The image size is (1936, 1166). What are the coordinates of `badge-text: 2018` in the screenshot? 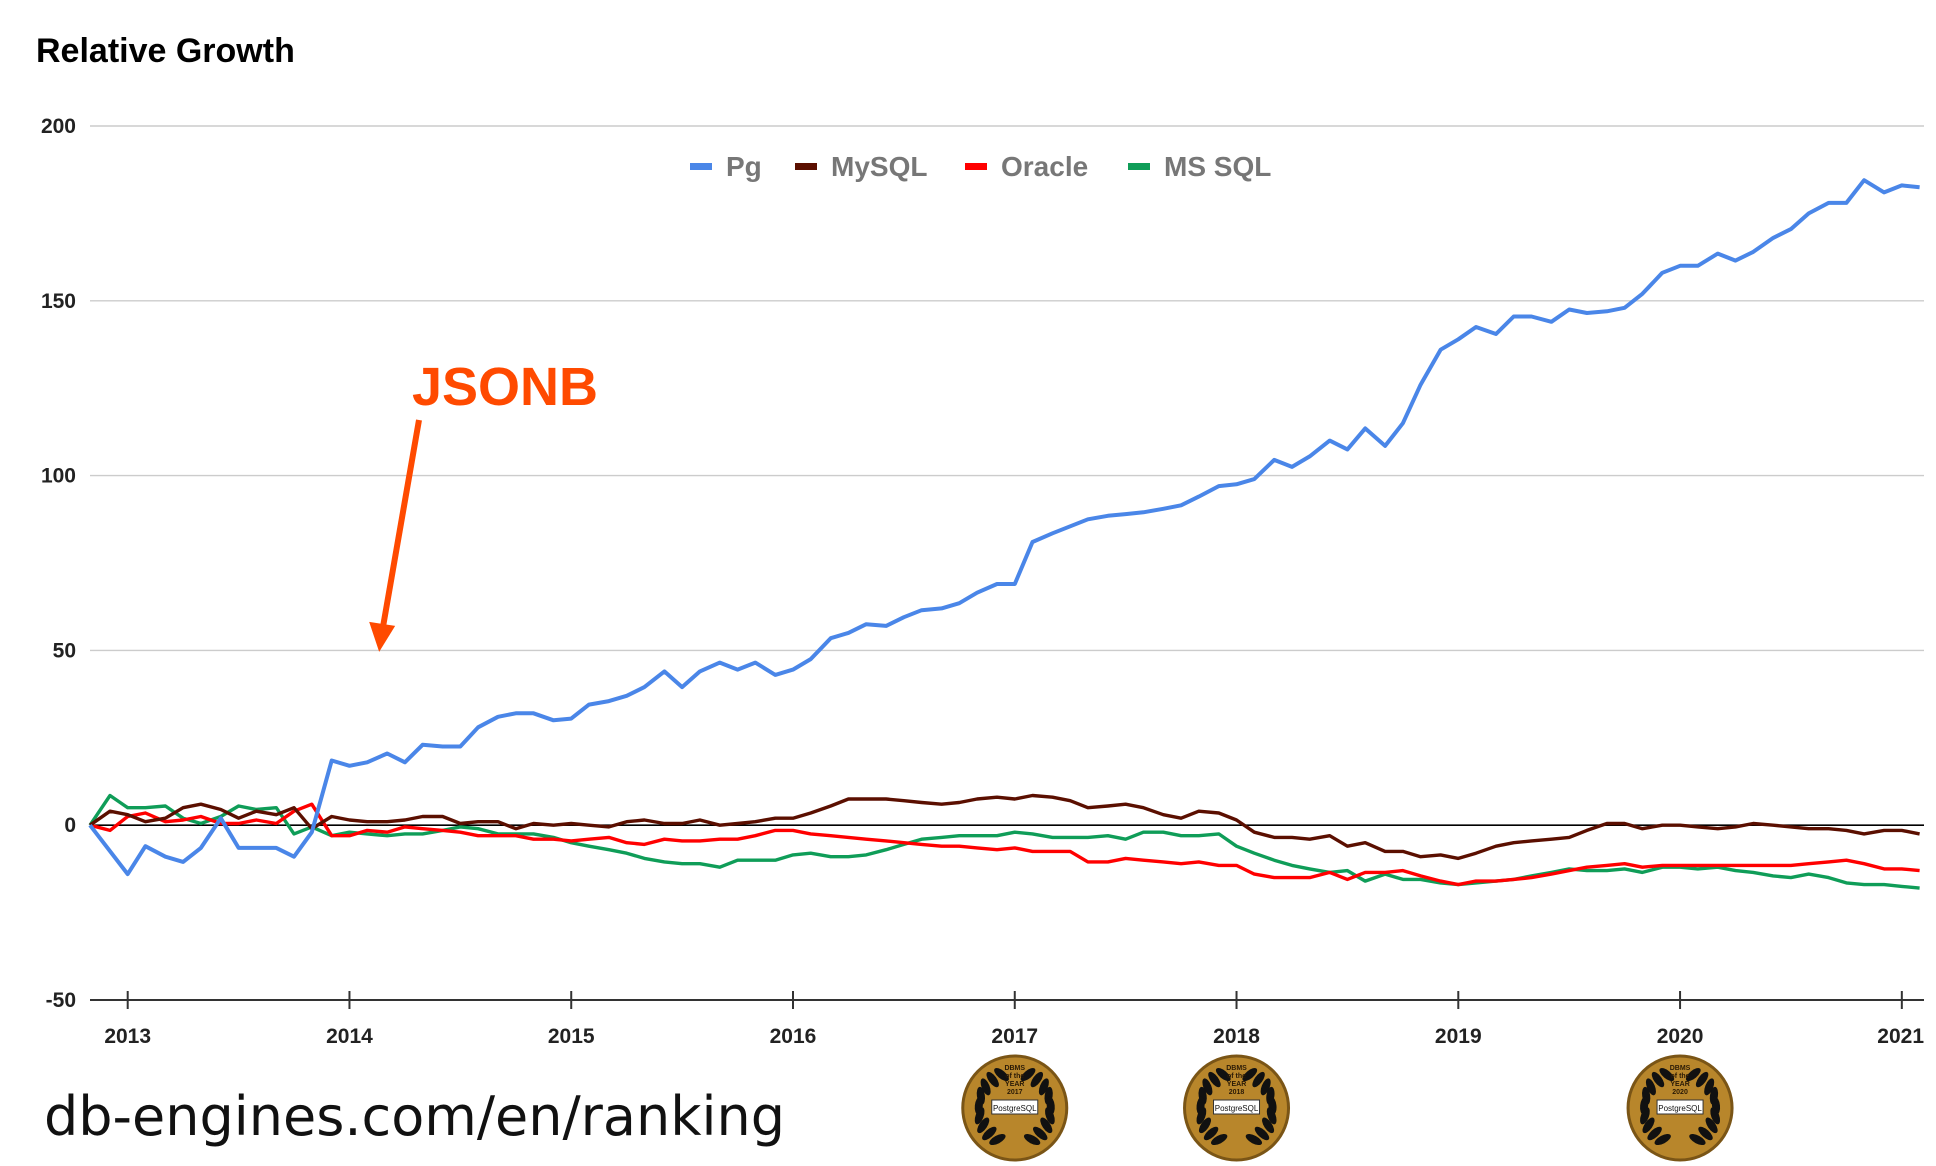 It's located at (1237, 1092).